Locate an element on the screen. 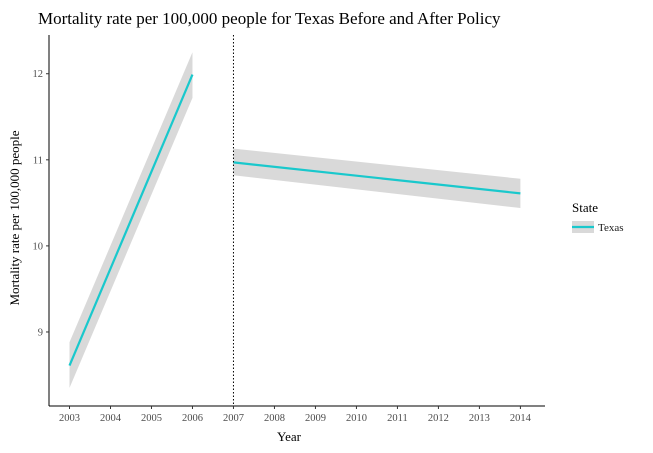 This screenshot has height=453, width=653. x-tick-label: 2007 is located at coordinates (233, 418).